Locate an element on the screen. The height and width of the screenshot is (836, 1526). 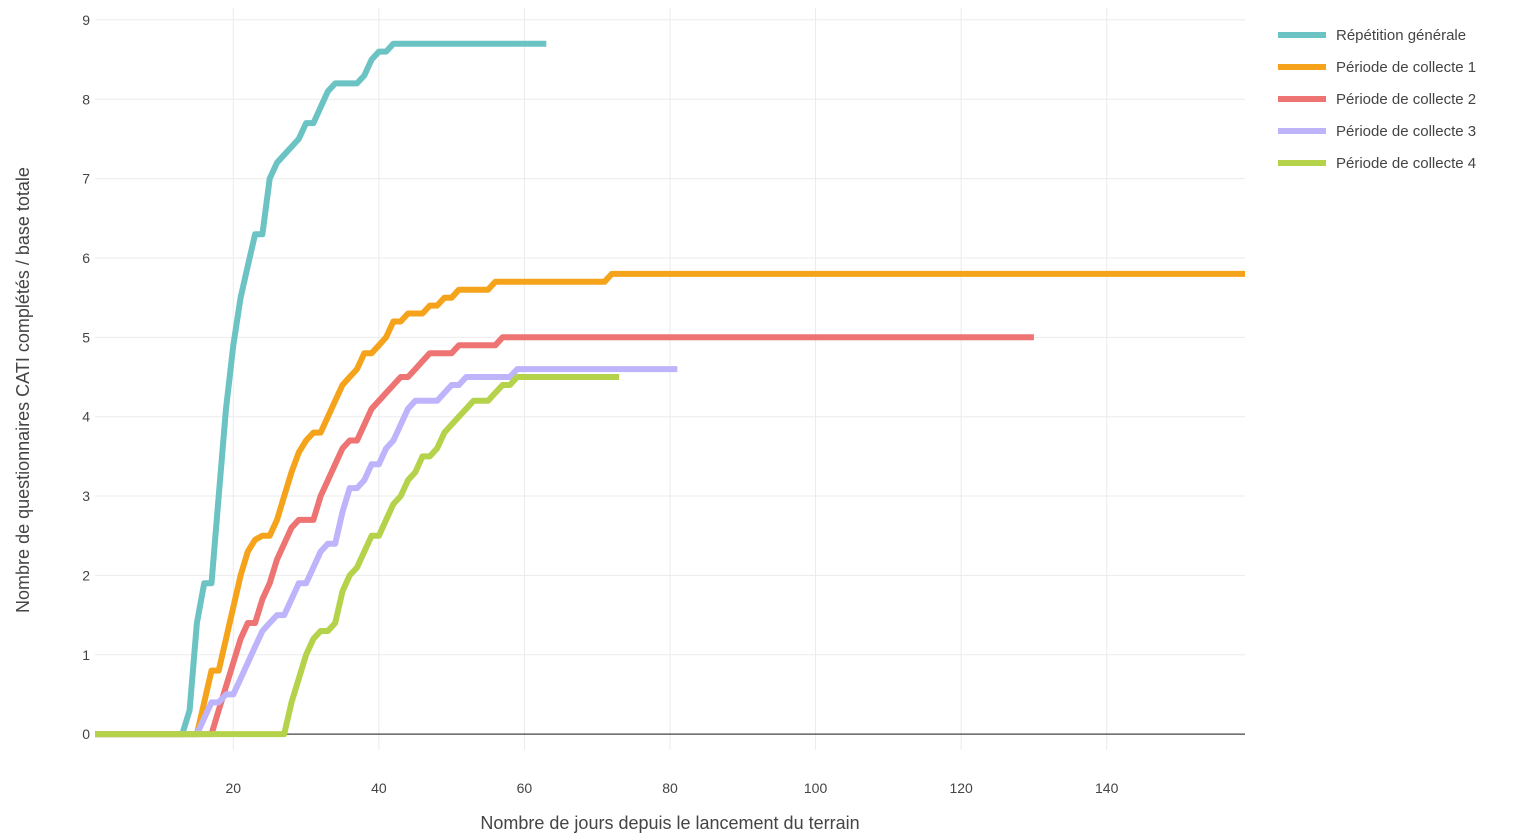
y-tick-label-9: 9 is located at coordinates (86, 20).